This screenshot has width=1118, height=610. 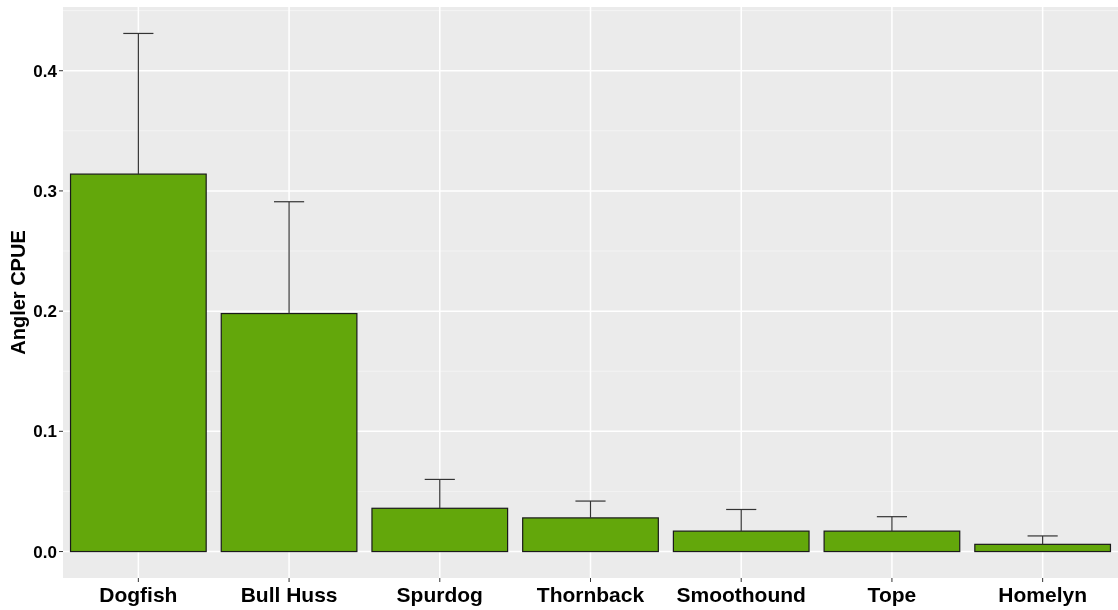 I want to click on y-tick-label: 0.0, so click(x=45, y=552).